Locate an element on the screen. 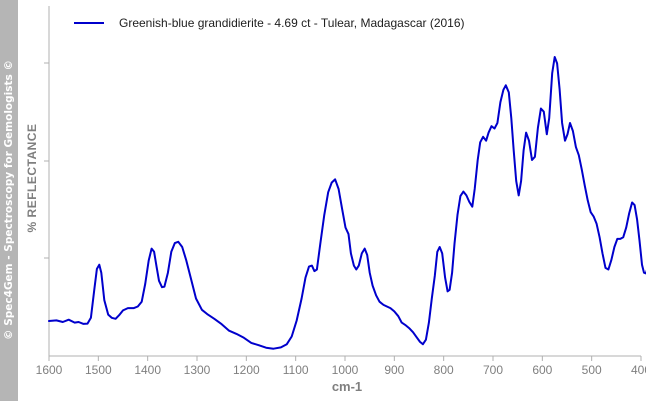 The height and width of the screenshot is (401, 646). x-tick-label: 1400 is located at coordinates (147, 370).